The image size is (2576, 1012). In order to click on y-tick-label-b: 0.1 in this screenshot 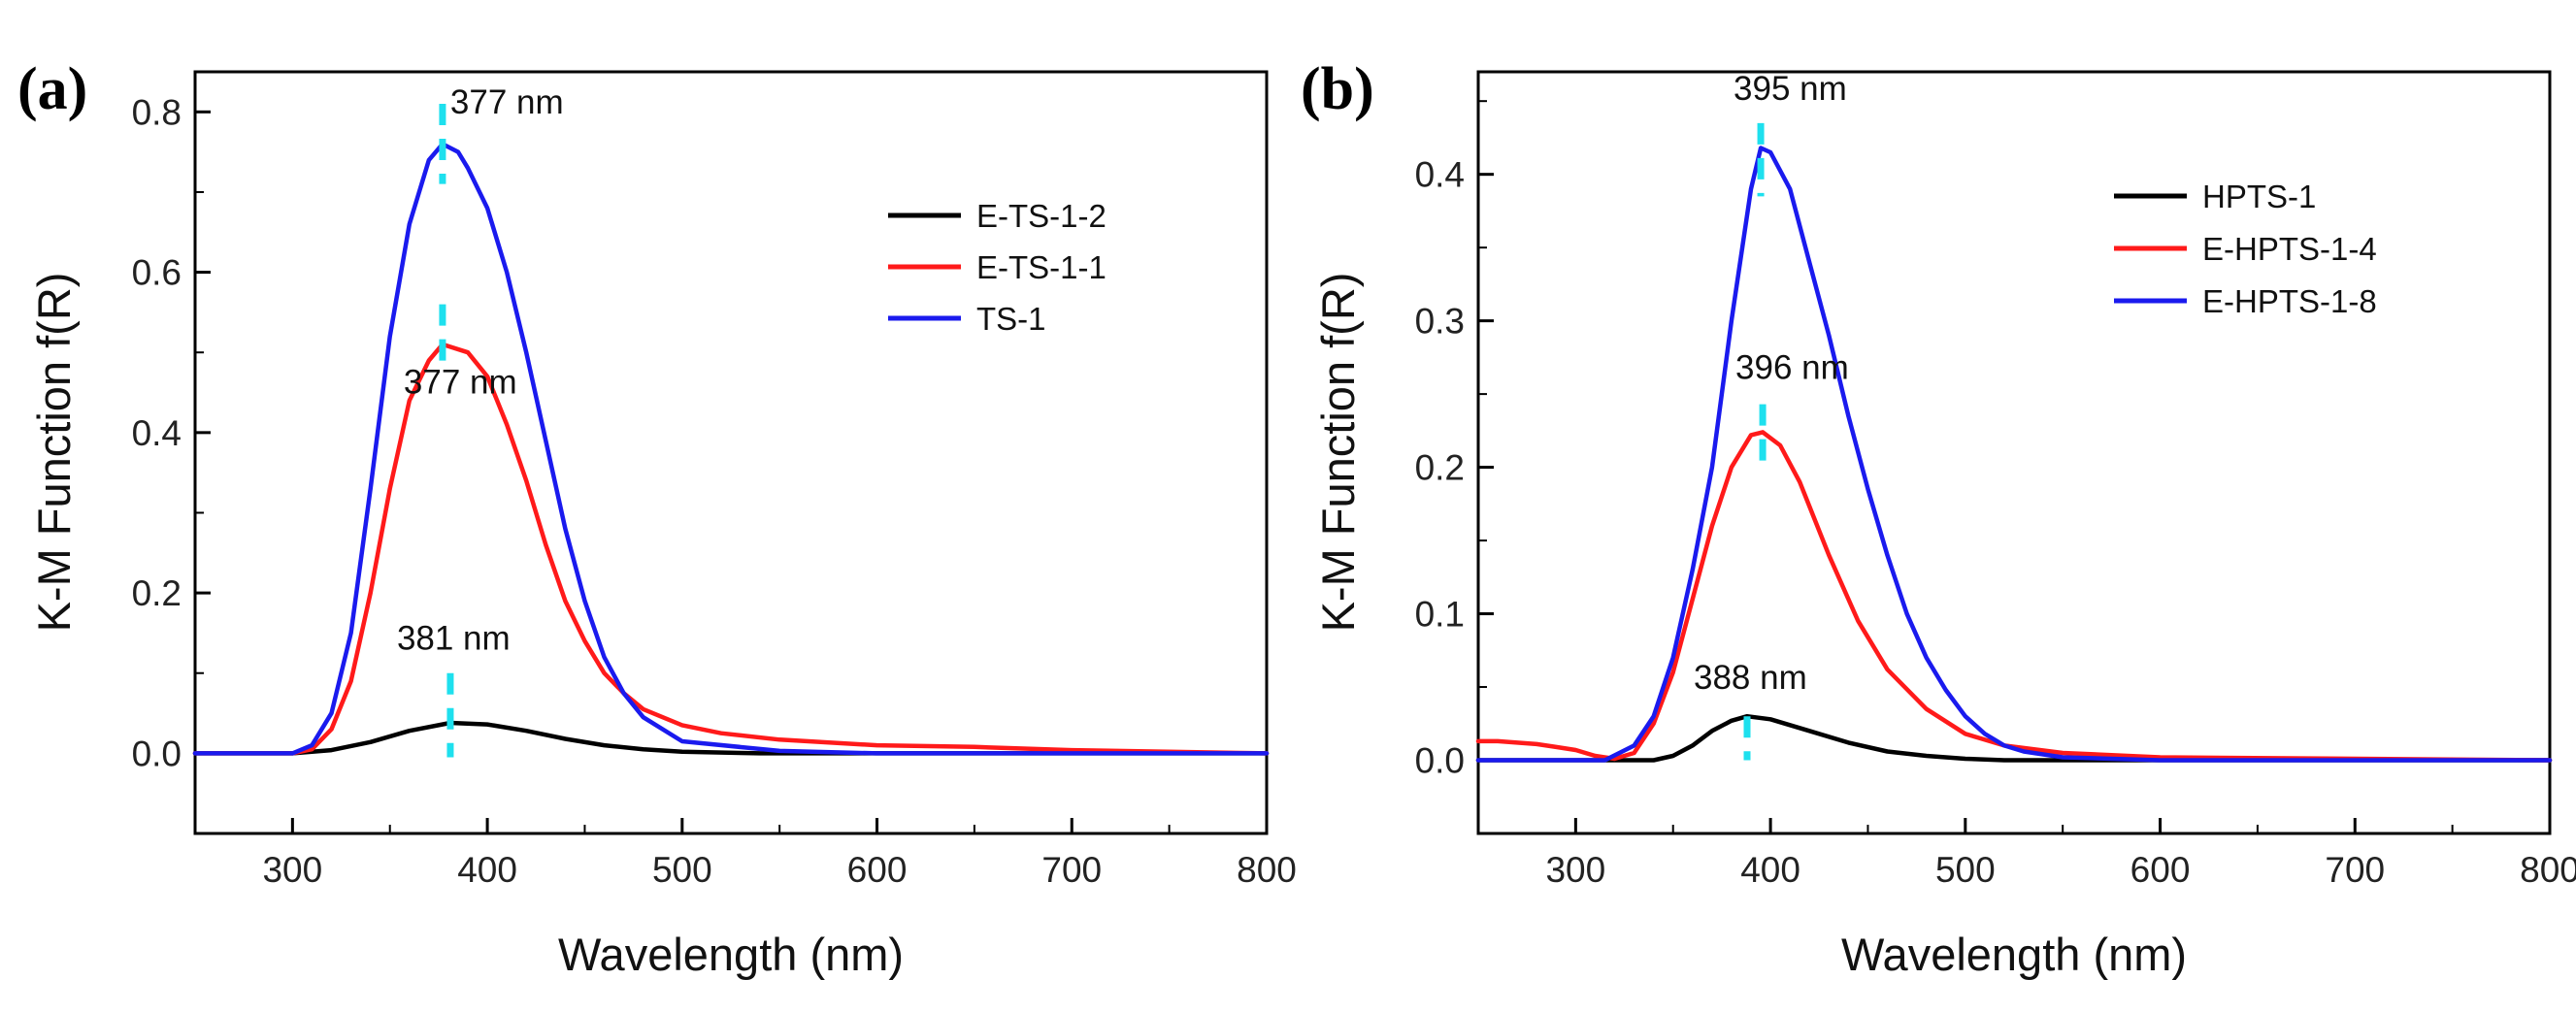, I will do `click(1440, 615)`.